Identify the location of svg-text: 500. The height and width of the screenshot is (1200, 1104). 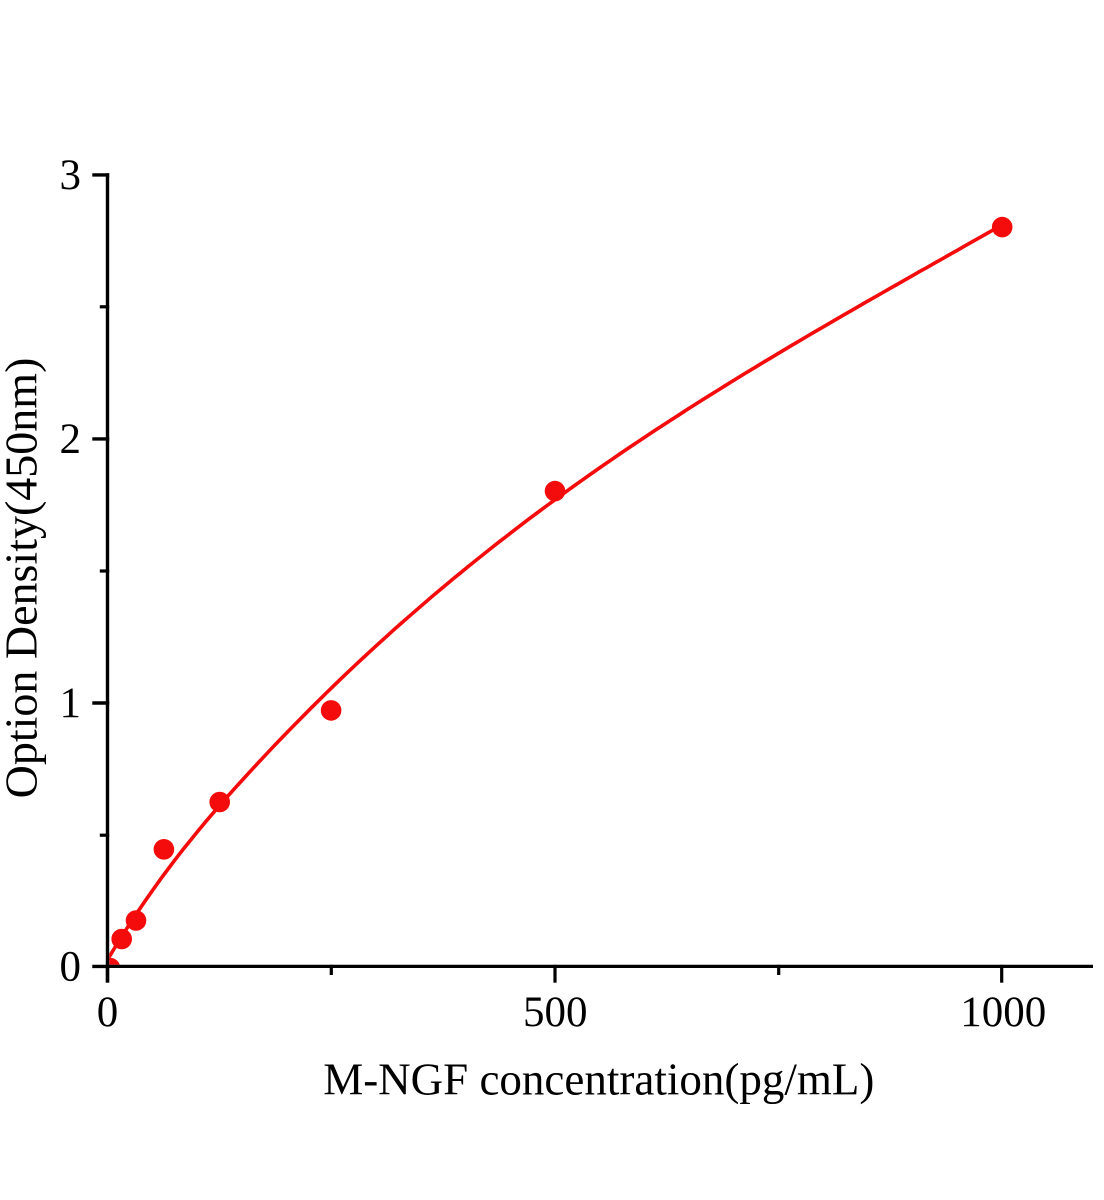
(555, 1012).